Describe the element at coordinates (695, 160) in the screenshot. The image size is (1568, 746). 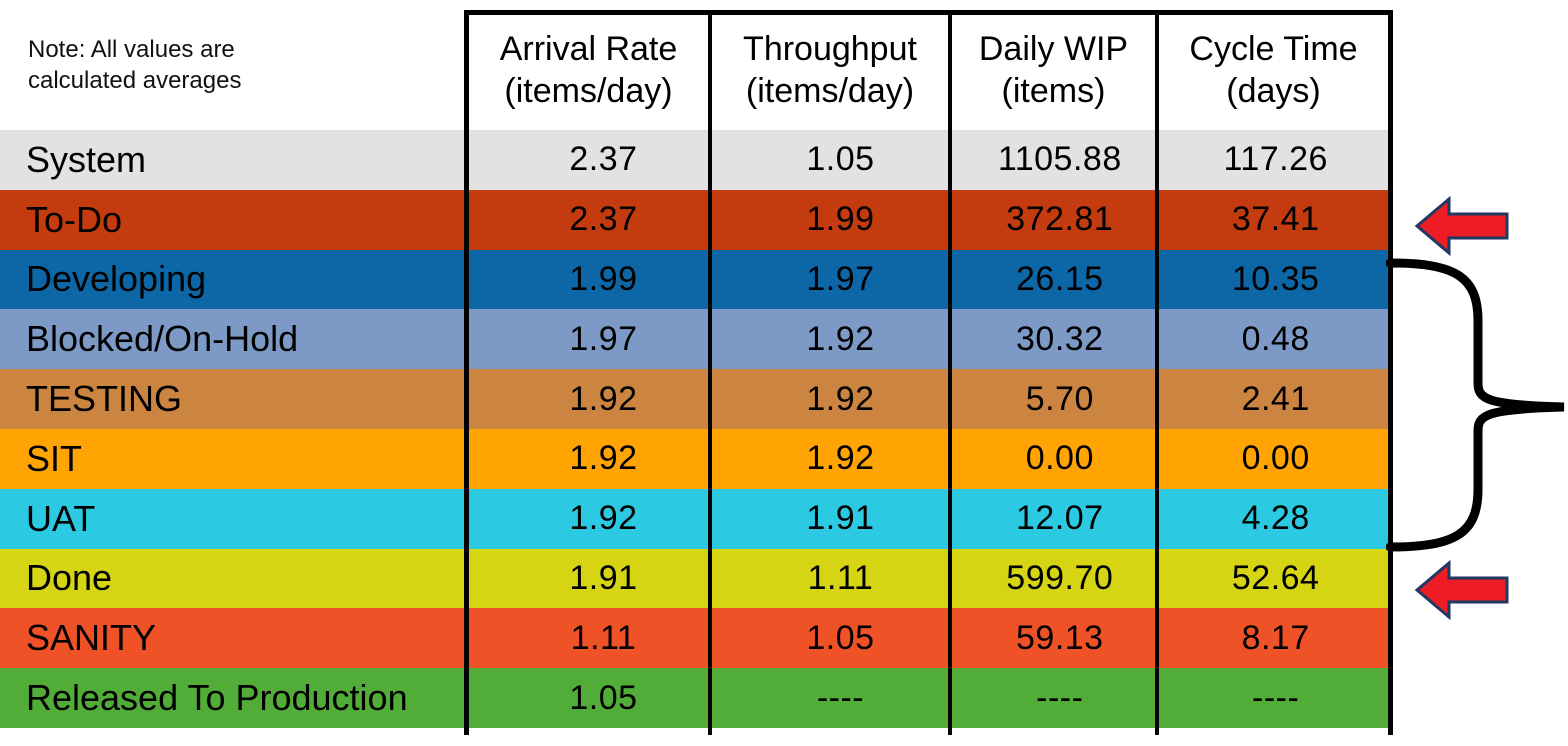
I see `table-row-system: System 2.37 1.05 1105.88 117.26` at that location.